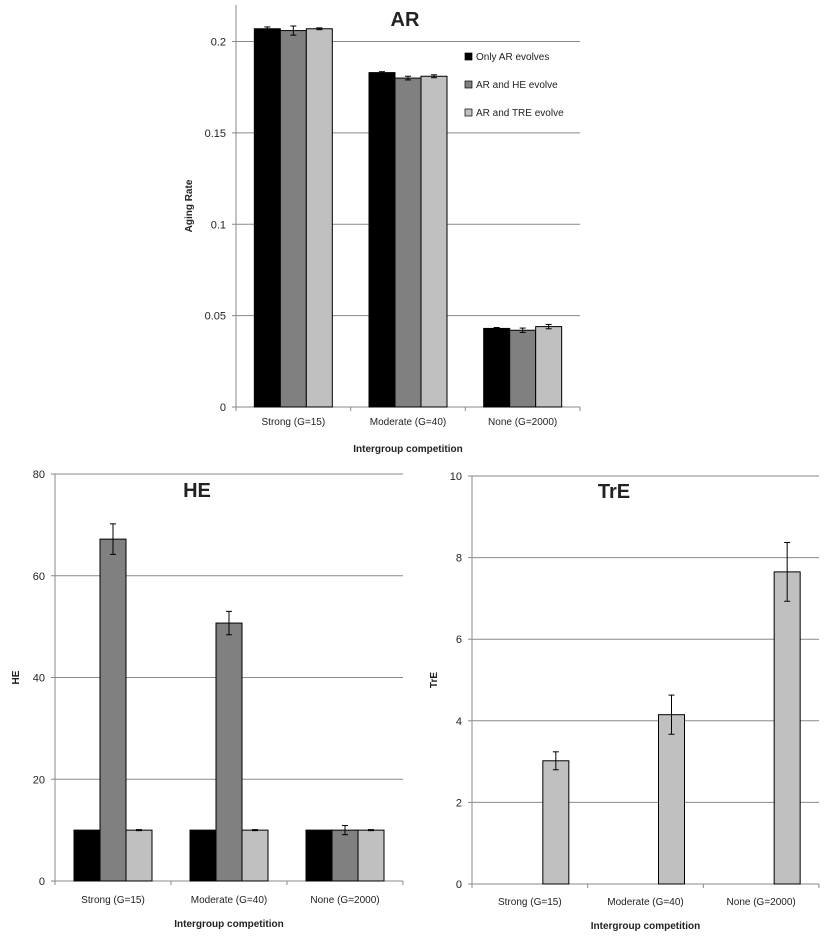  I want to click on chart-title: HE, so click(197, 491).